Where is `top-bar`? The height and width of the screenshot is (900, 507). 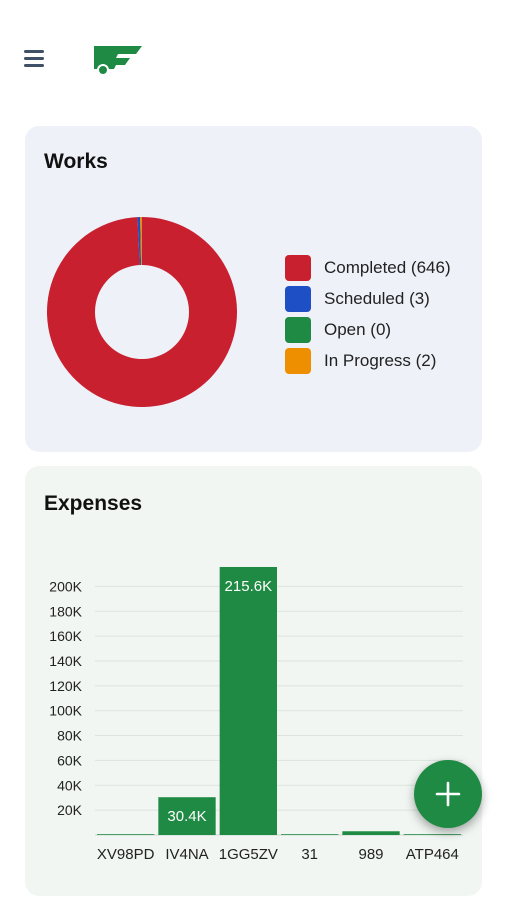 top-bar is located at coordinates (253, 50).